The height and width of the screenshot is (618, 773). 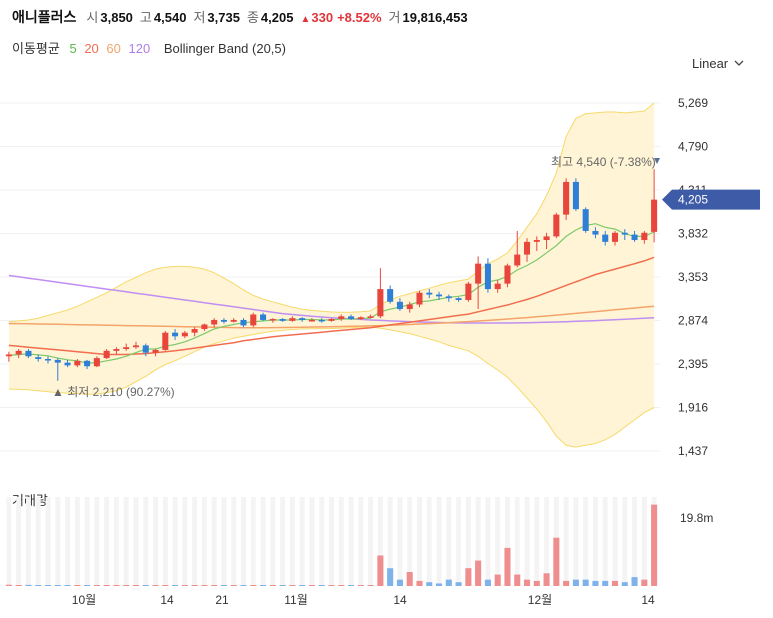 I want to click on ma20-legend: 20, so click(x=91, y=48).